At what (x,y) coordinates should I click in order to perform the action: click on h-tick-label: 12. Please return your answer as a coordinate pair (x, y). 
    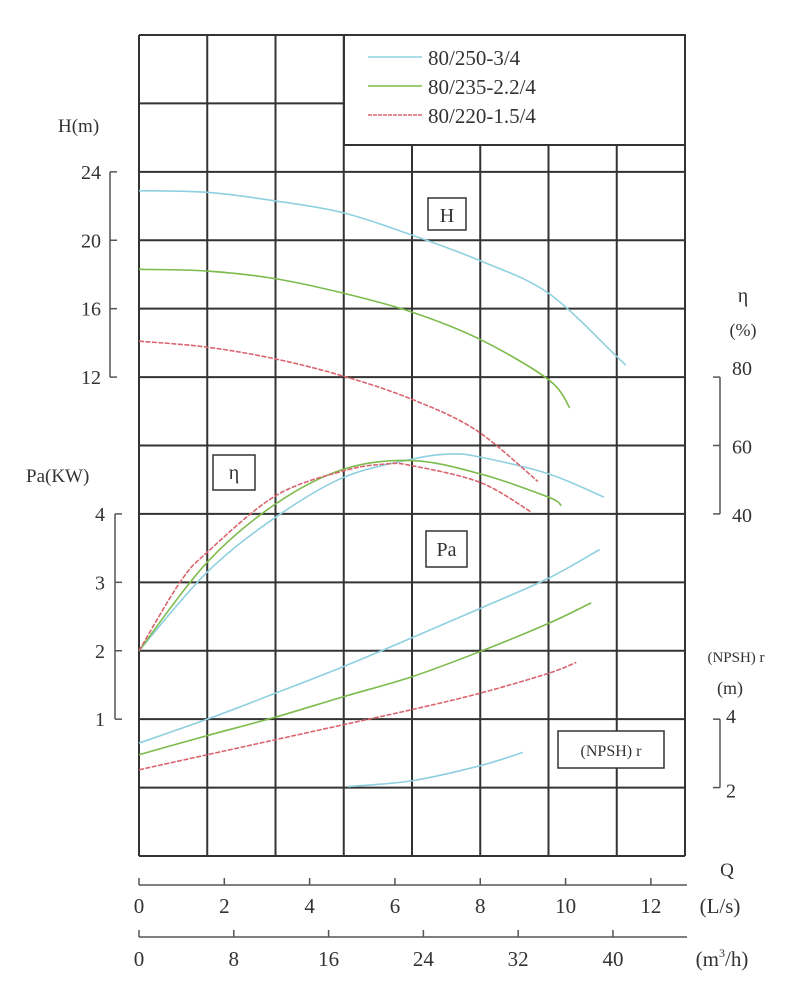
    Looking at the image, I should click on (91, 378).